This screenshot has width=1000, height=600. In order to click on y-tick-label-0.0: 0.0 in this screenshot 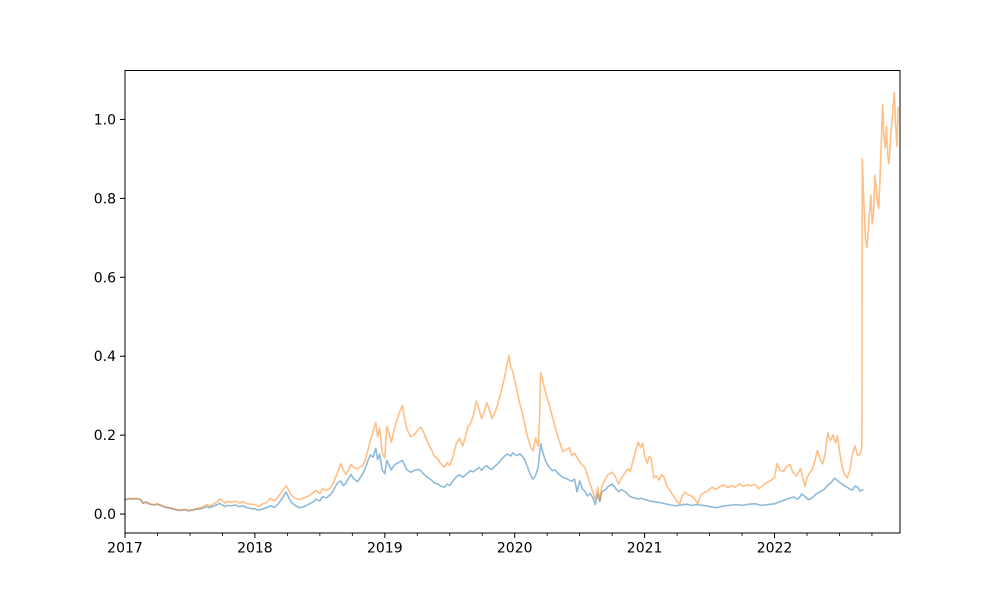, I will do `click(105, 515)`.